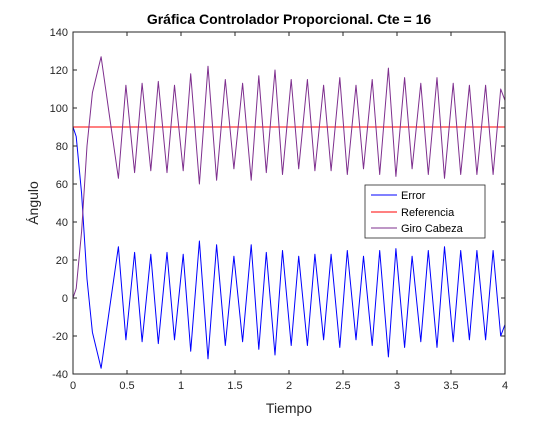 The width and height of the screenshot is (560, 425). Describe the element at coordinates (181, 386) in the screenshot. I see `x-tick-label: 1` at that location.